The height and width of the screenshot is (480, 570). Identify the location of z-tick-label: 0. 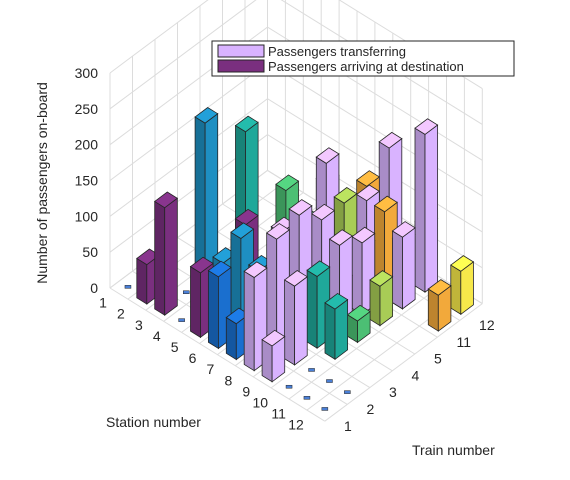
(94, 288).